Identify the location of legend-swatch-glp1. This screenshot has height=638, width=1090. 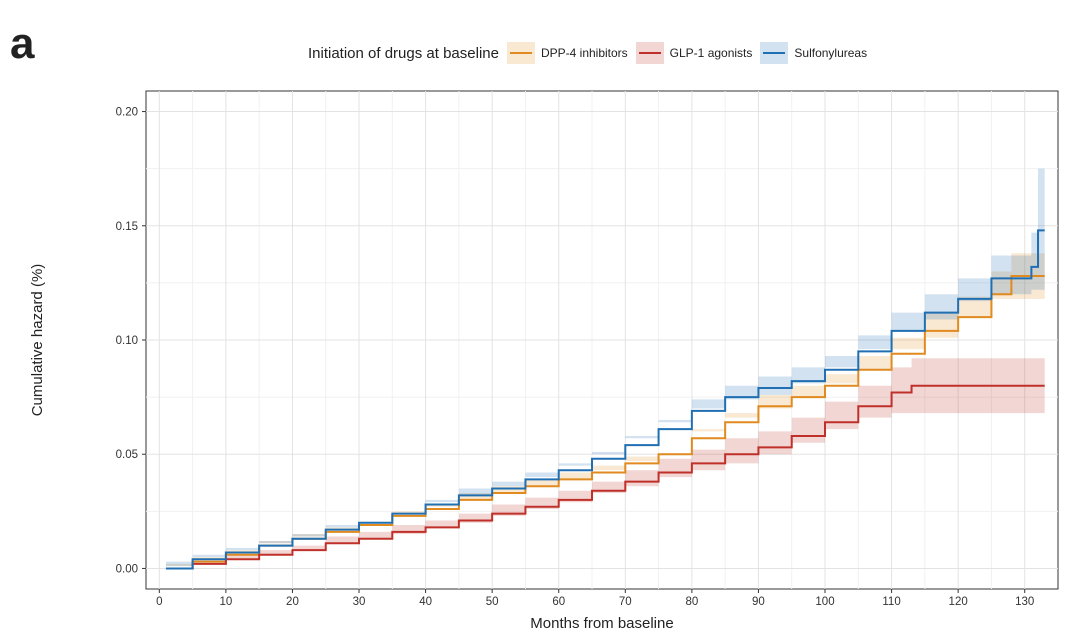
(649, 53).